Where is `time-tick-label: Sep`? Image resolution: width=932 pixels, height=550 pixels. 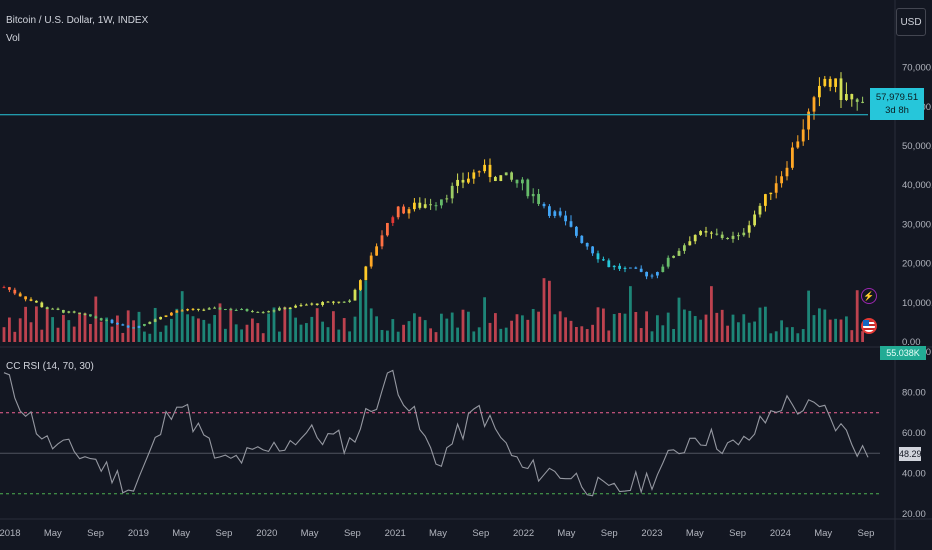
time-tick-label: Sep is located at coordinates (866, 533).